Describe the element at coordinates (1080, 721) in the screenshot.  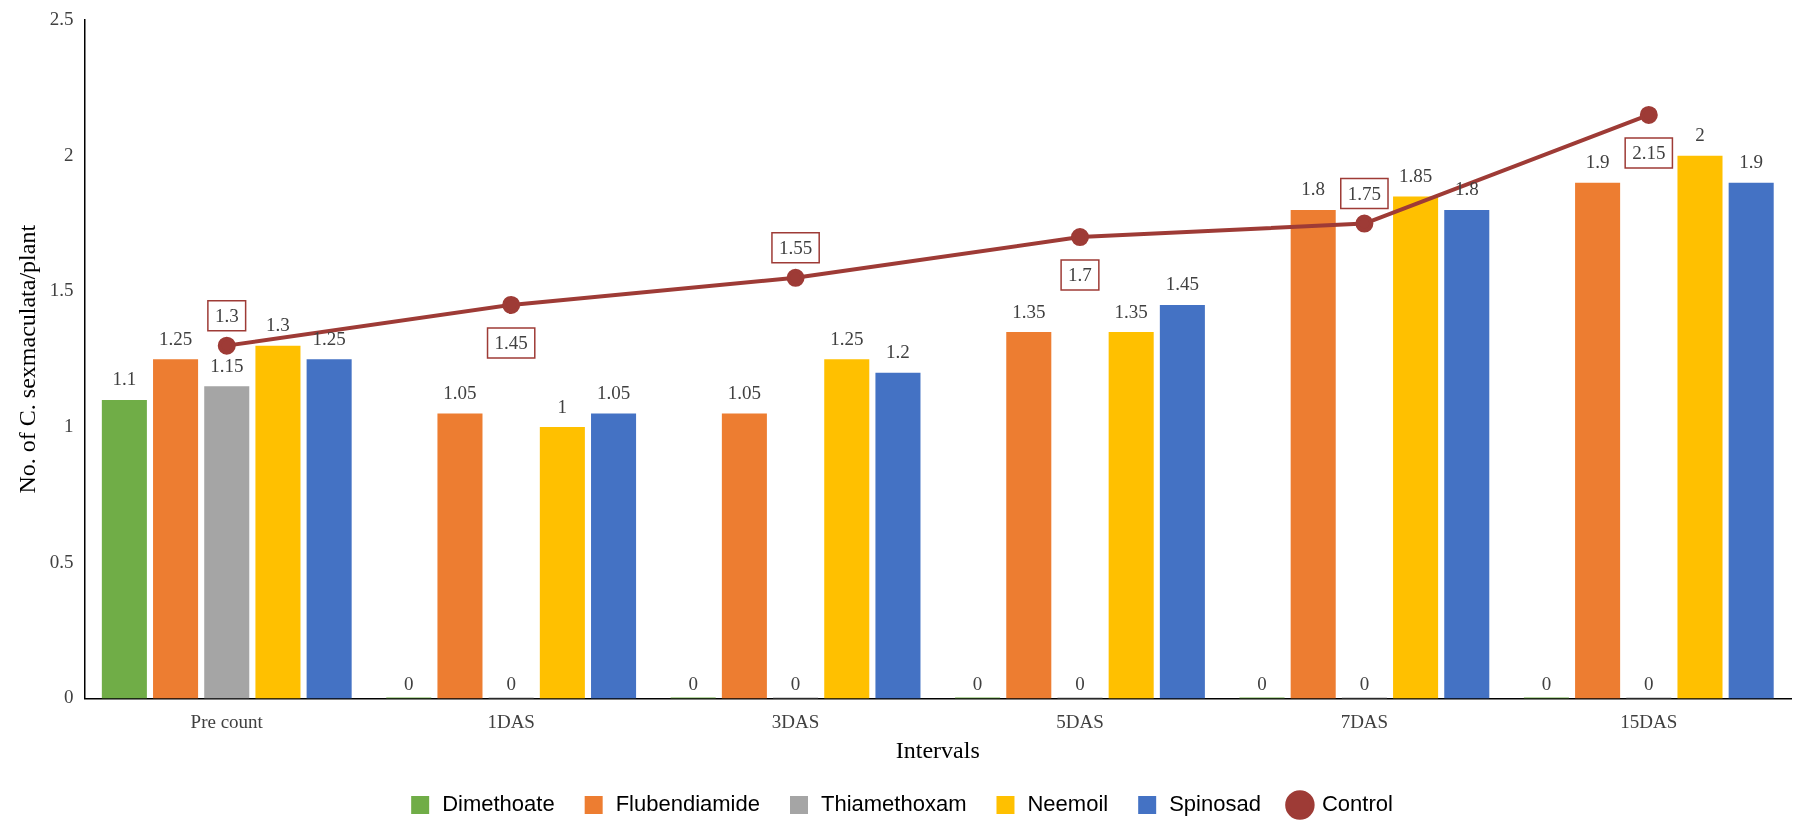
I see `x-tick-label: 5DAS` at that location.